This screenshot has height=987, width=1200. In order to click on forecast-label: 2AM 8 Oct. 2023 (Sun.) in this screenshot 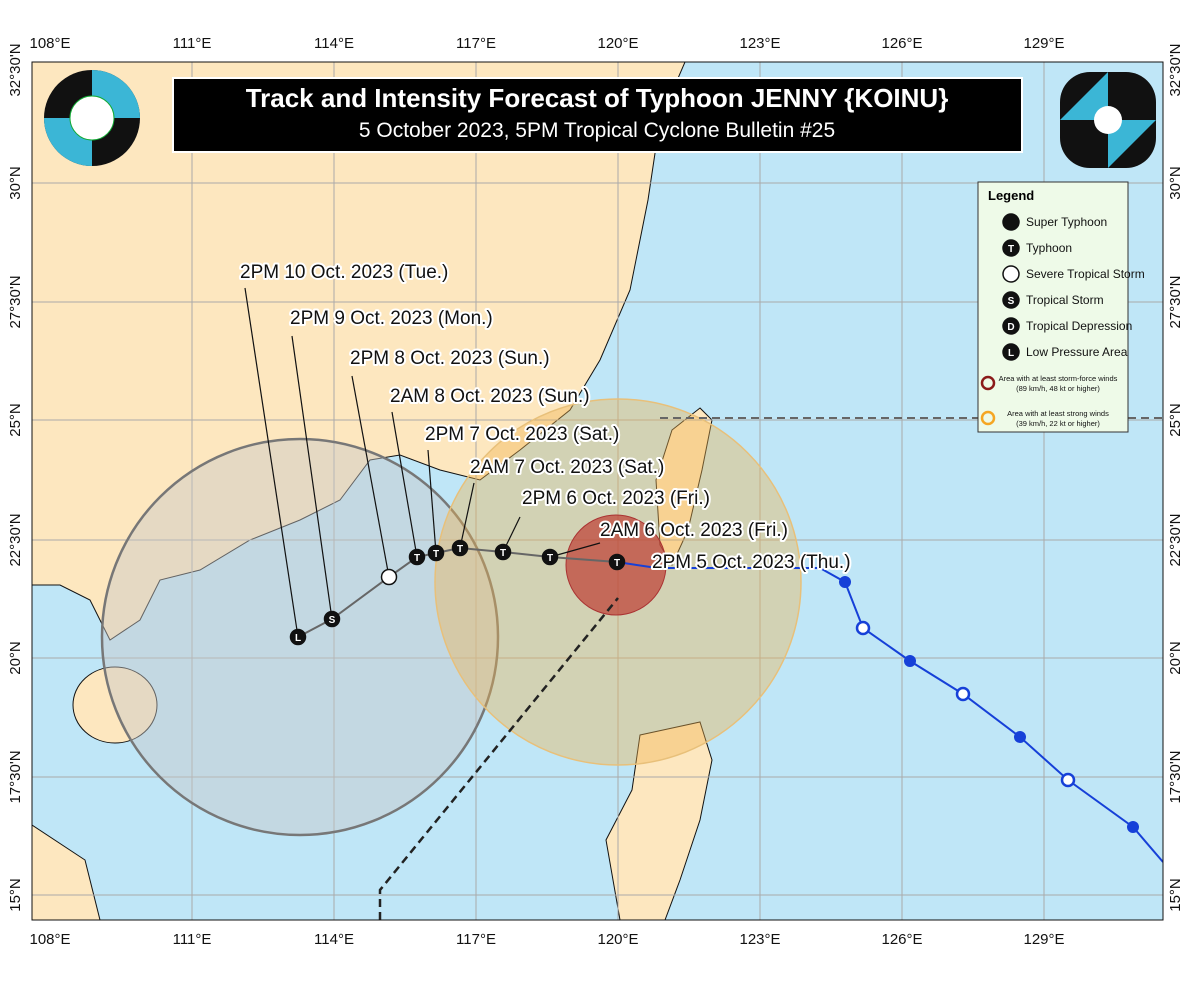, I will do `click(490, 396)`.